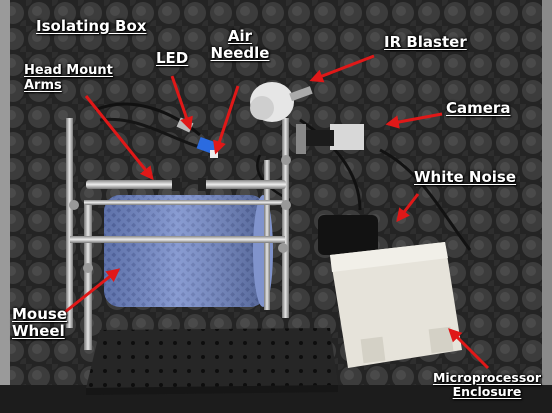 Image resolution: width=552 pixels, height=413 pixels. I want to click on arrow-microprocessor, so click(469, 349).